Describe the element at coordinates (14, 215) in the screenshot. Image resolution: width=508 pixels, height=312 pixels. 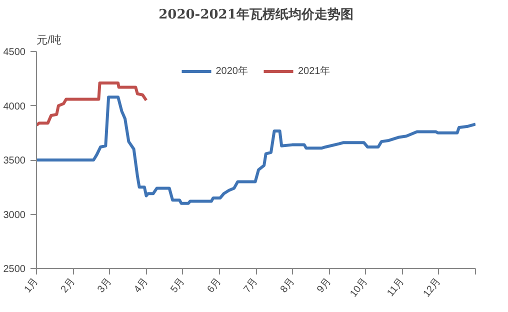
I see `y-tick-label: 3000` at that location.